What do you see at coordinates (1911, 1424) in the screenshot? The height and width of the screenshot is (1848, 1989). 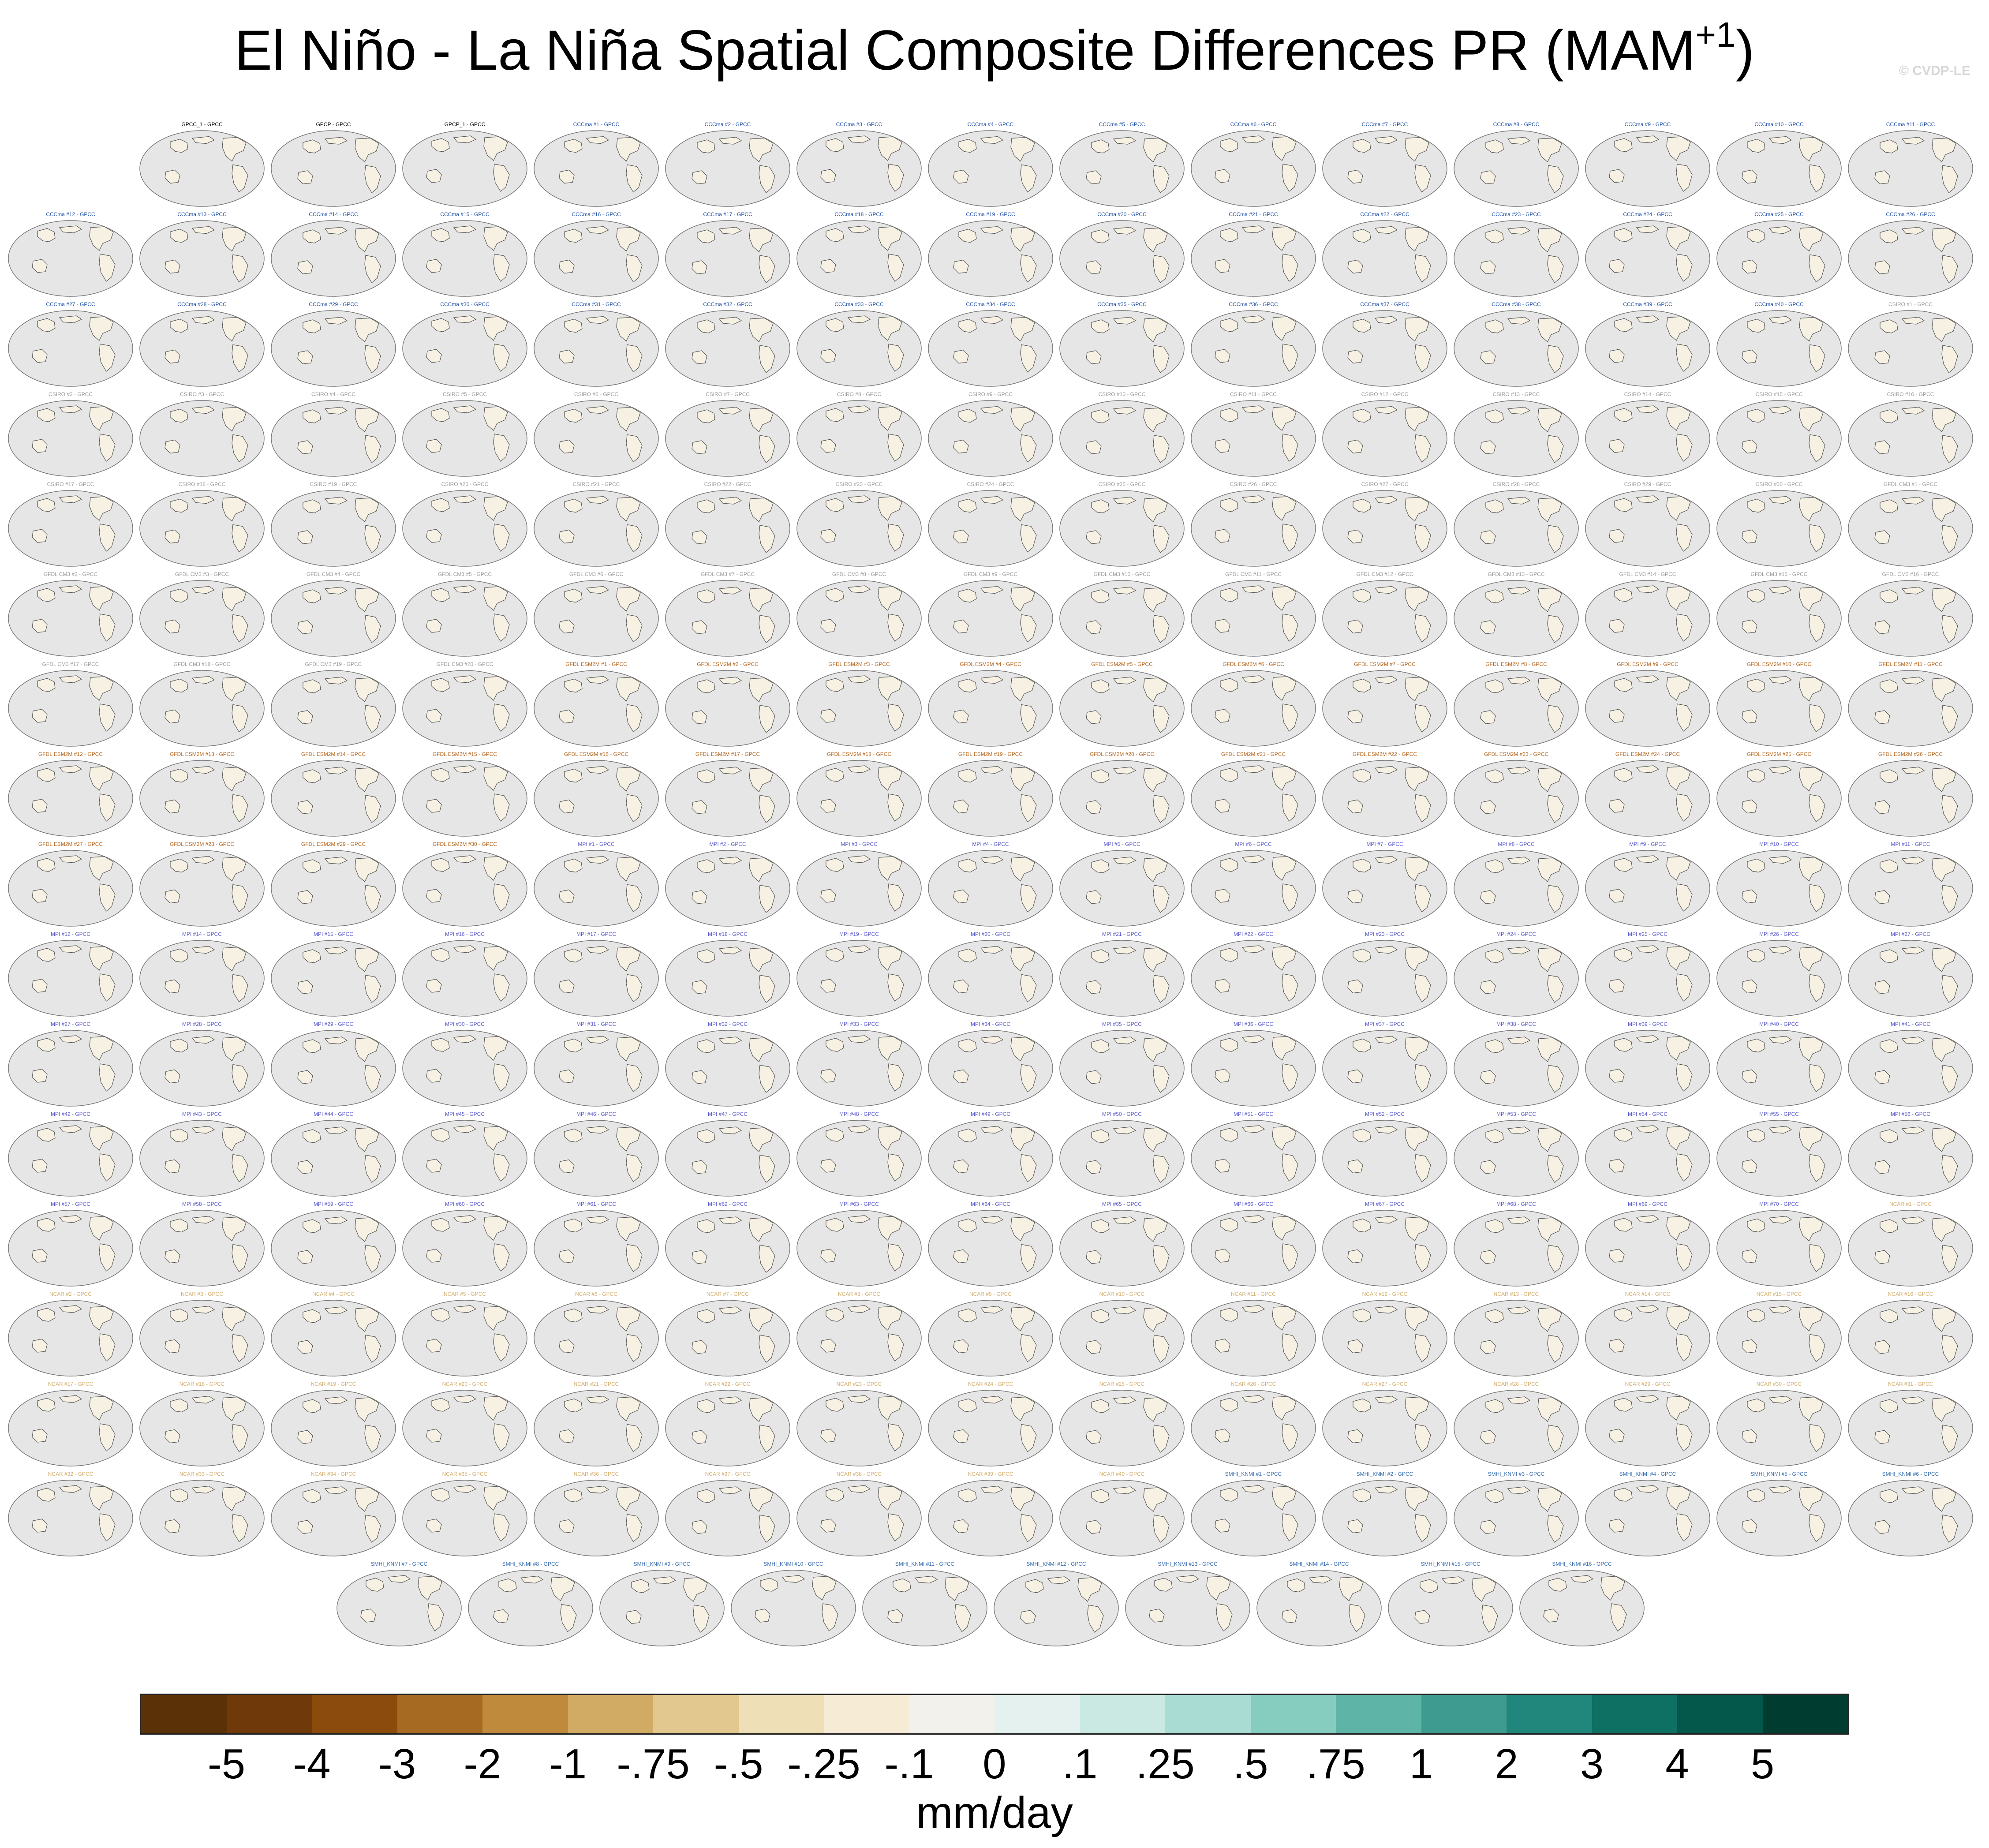 I see `map-panel: NCAR #31 - GPCC` at bounding box center [1911, 1424].